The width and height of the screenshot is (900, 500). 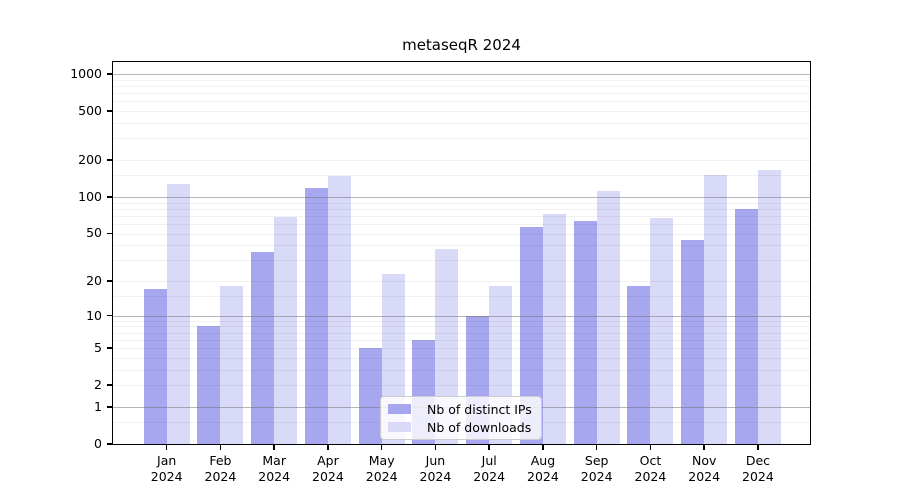 I want to click on x-axis-tick-label: Mar 2024, so click(x=274, y=468).